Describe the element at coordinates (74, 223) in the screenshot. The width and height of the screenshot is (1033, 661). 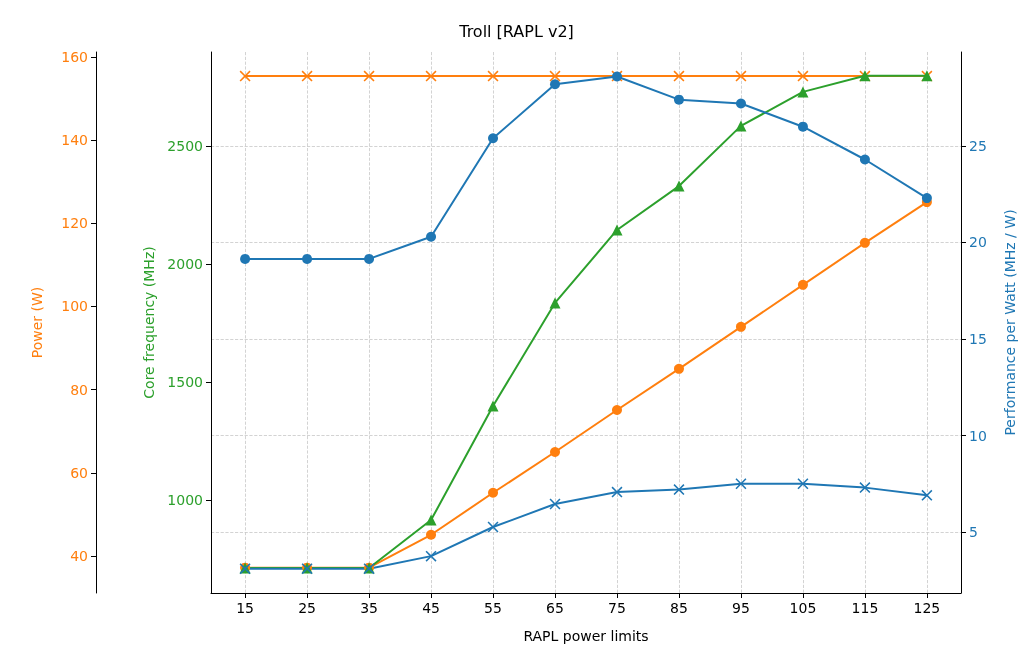
I see `y3-tick-label: 120` at that location.